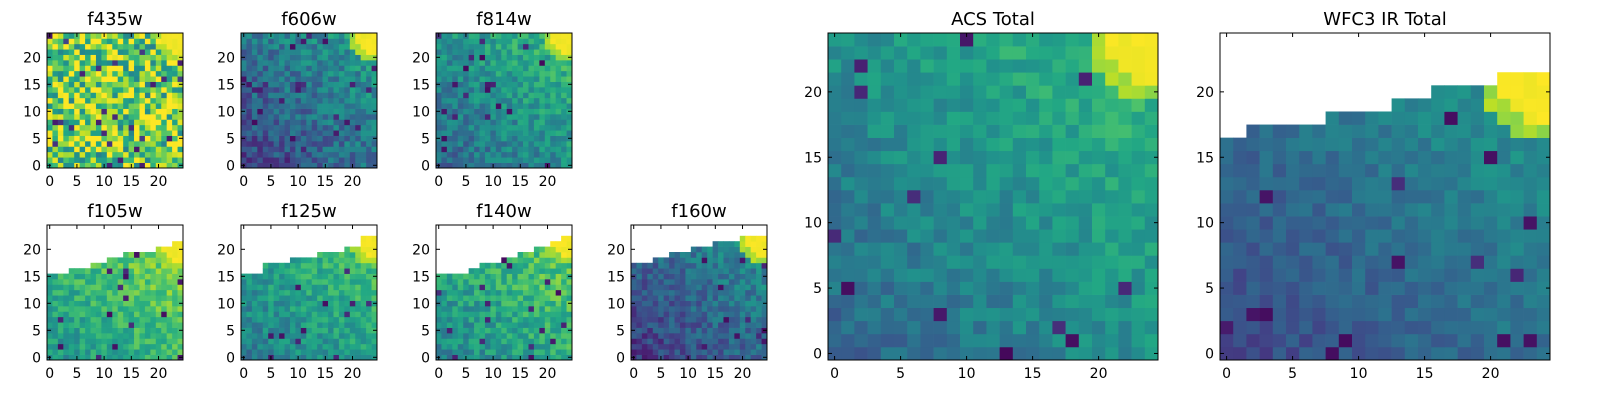 The height and width of the screenshot is (400, 1600). I want to click on axes-frame, so click(115, 100).